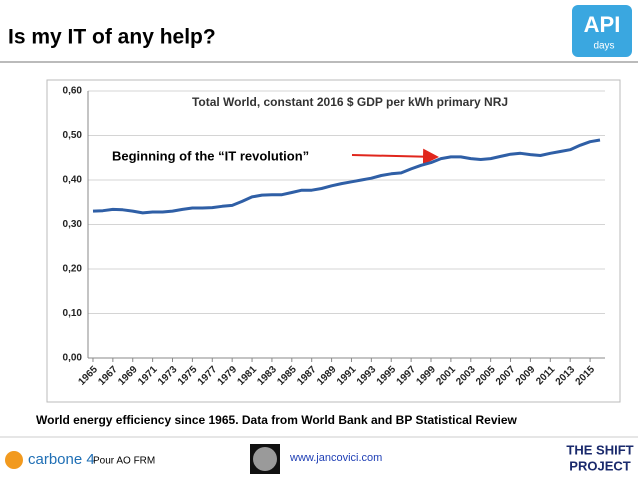 Image resolution: width=638 pixels, height=479 pixels. Describe the element at coordinates (210, 155) in the screenshot. I see `annotation: Beginning of the “IT revolution”` at that location.